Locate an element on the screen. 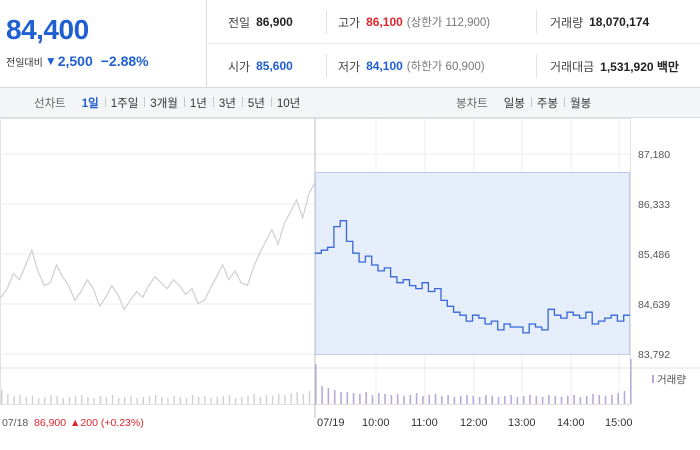 The width and height of the screenshot is (700, 450). prev-close-value: 86,900 is located at coordinates (274, 22).